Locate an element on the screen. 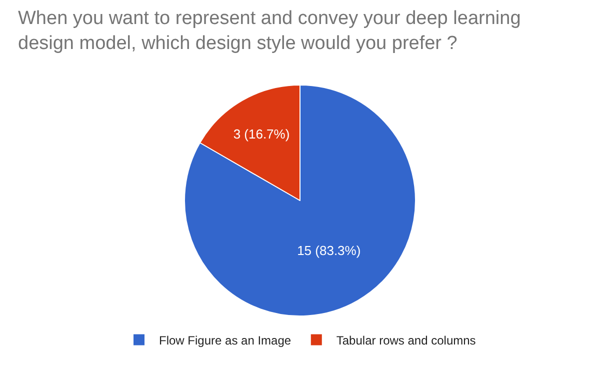 The image size is (600, 371). legend-label: Tabular rows and columns is located at coordinates (406, 340).